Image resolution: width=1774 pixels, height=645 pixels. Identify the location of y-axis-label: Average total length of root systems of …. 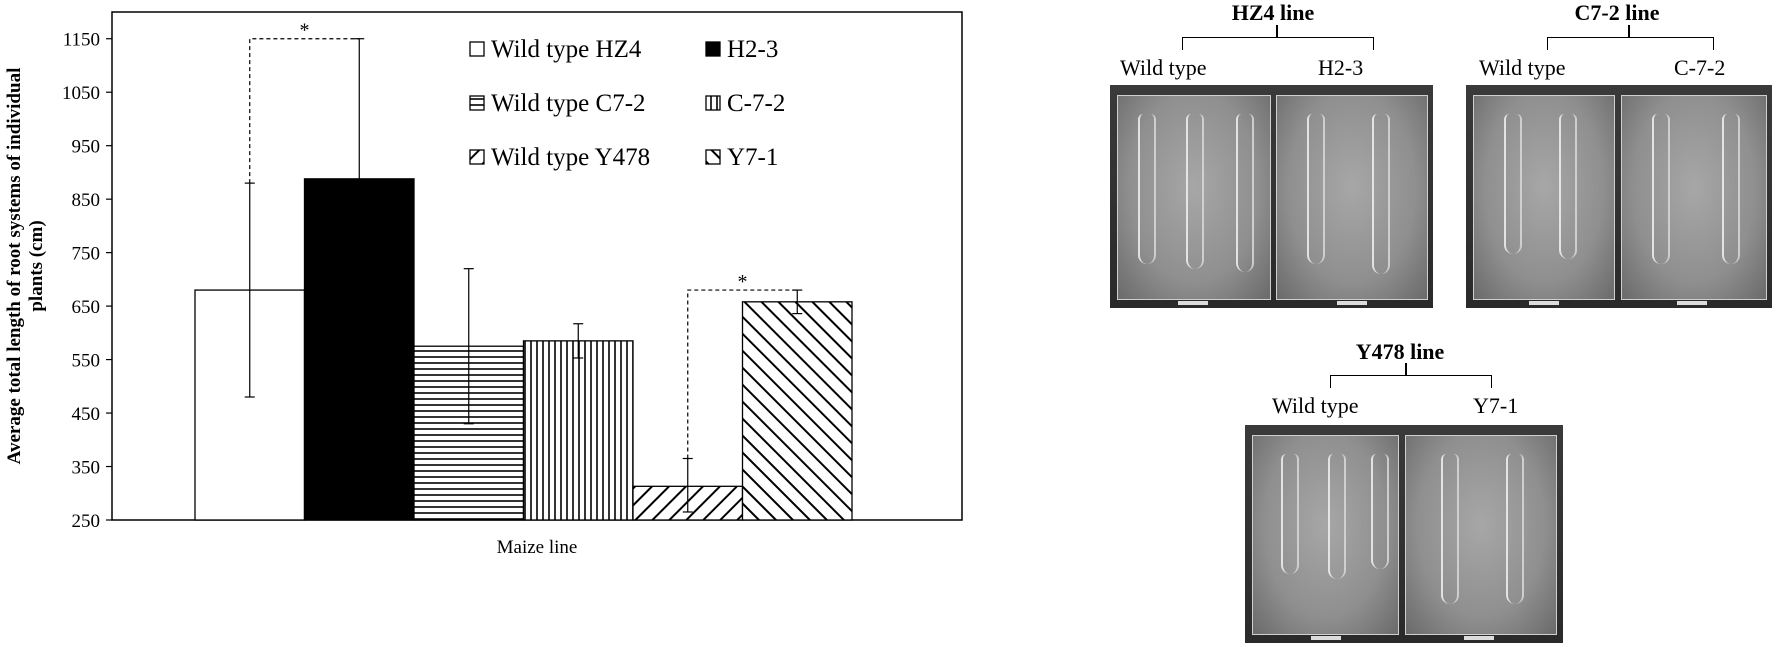
(25, 266).